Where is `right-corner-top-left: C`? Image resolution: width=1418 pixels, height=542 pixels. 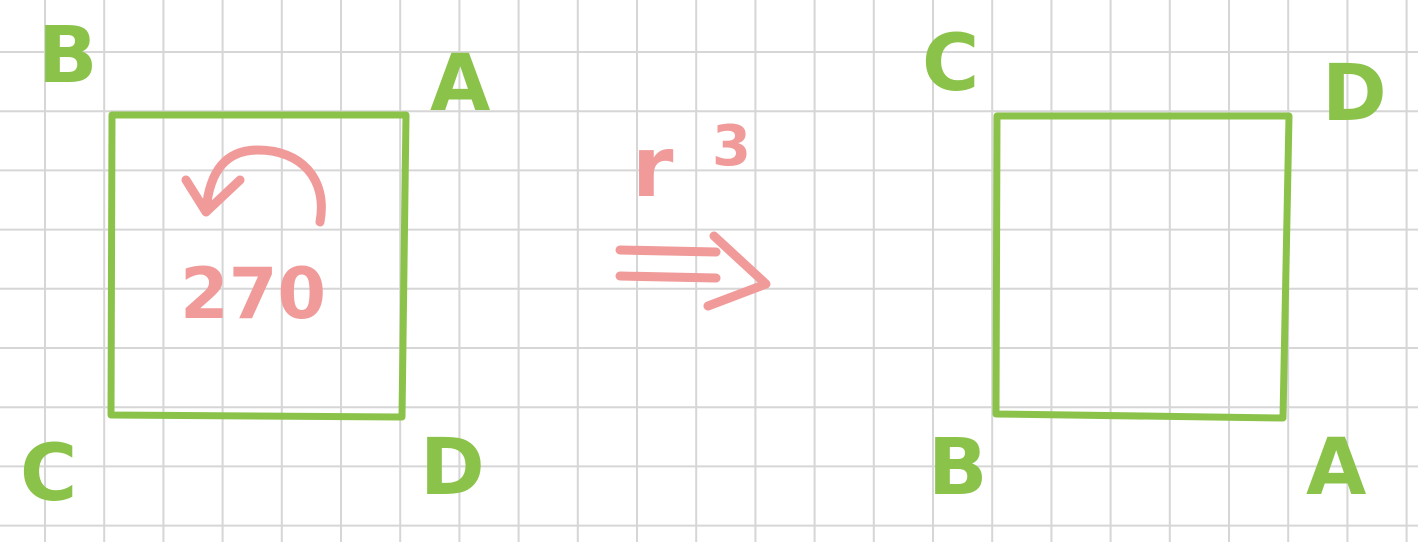
right-corner-top-left: C is located at coordinates (950, 64).